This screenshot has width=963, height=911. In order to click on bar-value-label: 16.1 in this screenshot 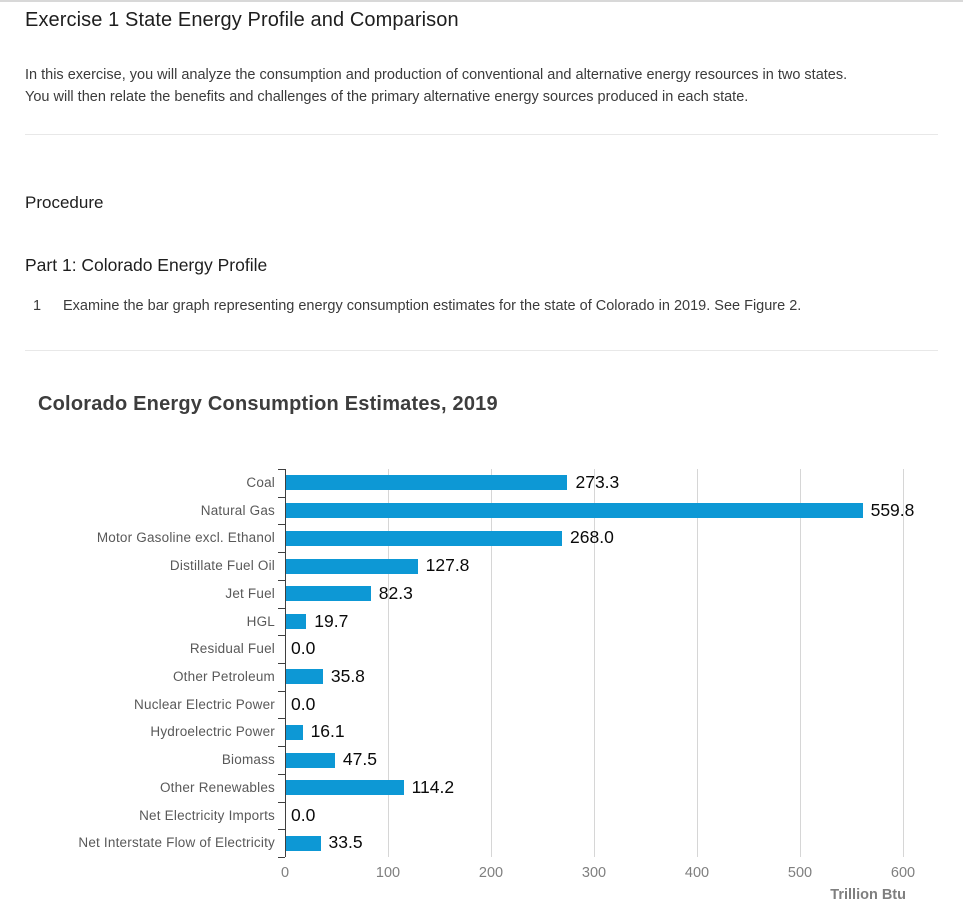, I will do `click(327, 731)`.